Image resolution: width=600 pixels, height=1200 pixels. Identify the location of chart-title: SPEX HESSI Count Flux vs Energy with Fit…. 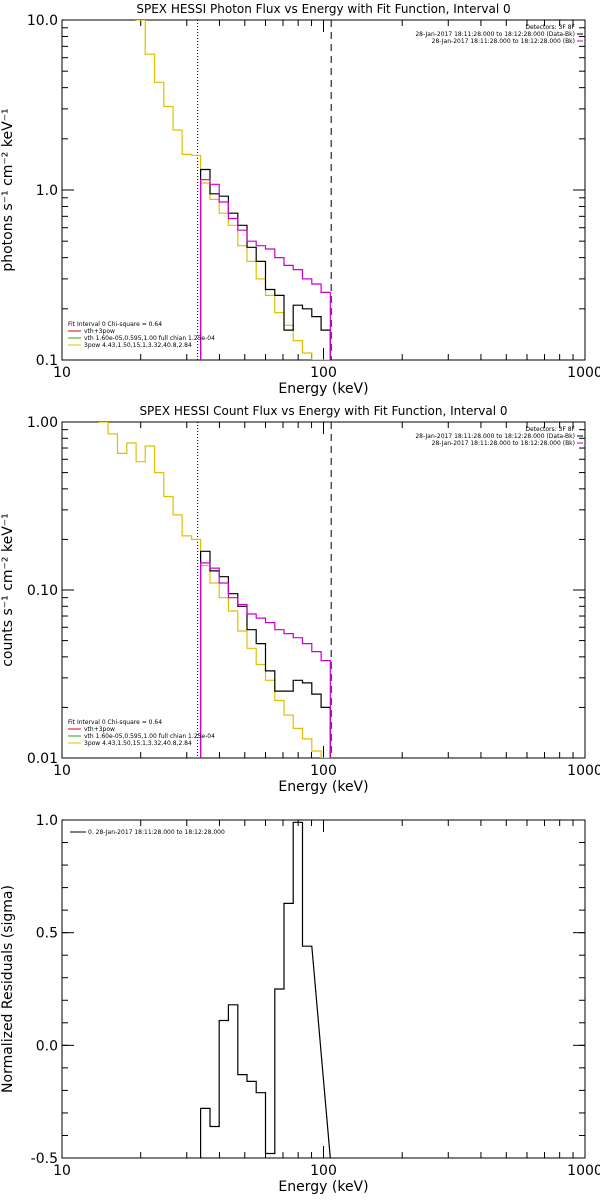
(323, 411).